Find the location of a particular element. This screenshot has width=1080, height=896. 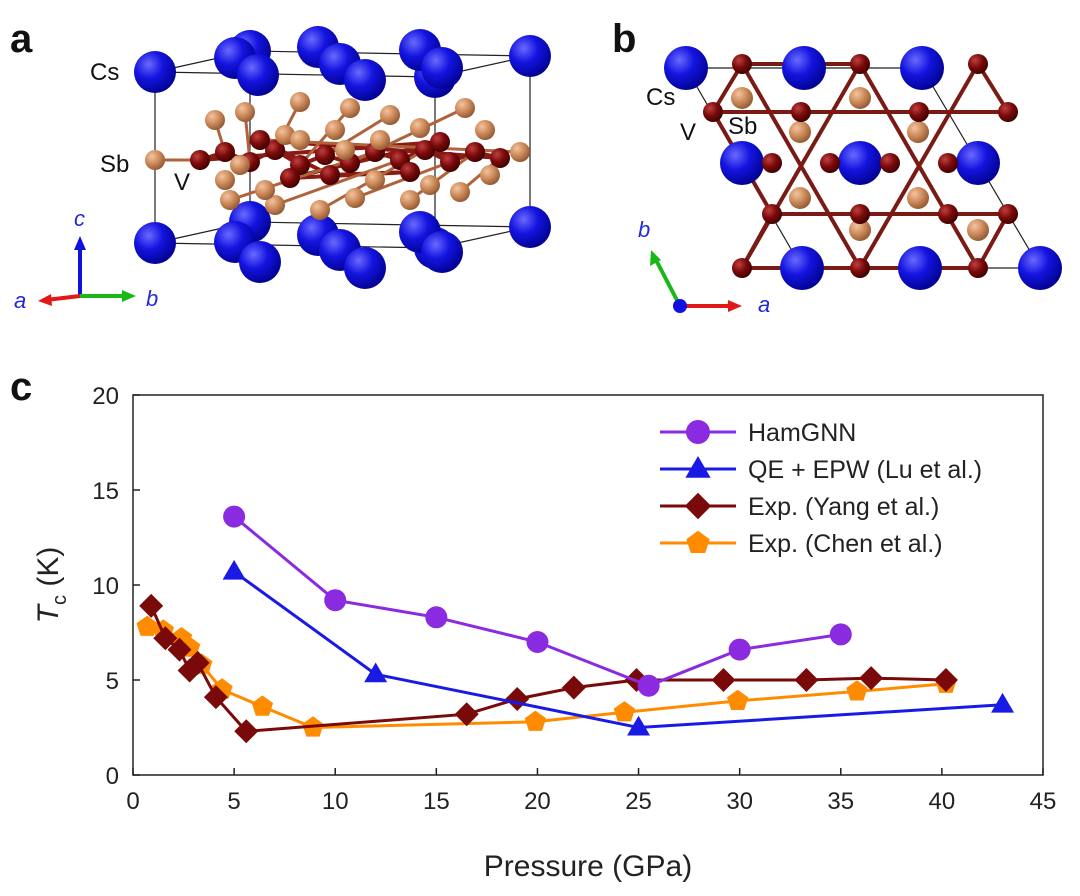

panel-b-letter: b is located at coordinates (624, 39).